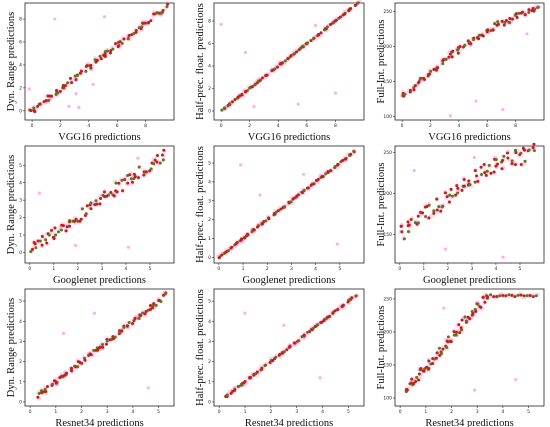 The height and width of the screenshot is (427, 550). I want to click on y-tick-label: 4, so click(209, 322).